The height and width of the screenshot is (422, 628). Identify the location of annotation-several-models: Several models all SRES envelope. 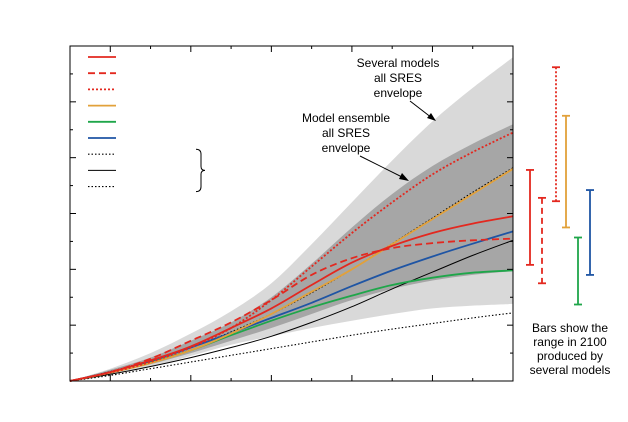
(398, 78).